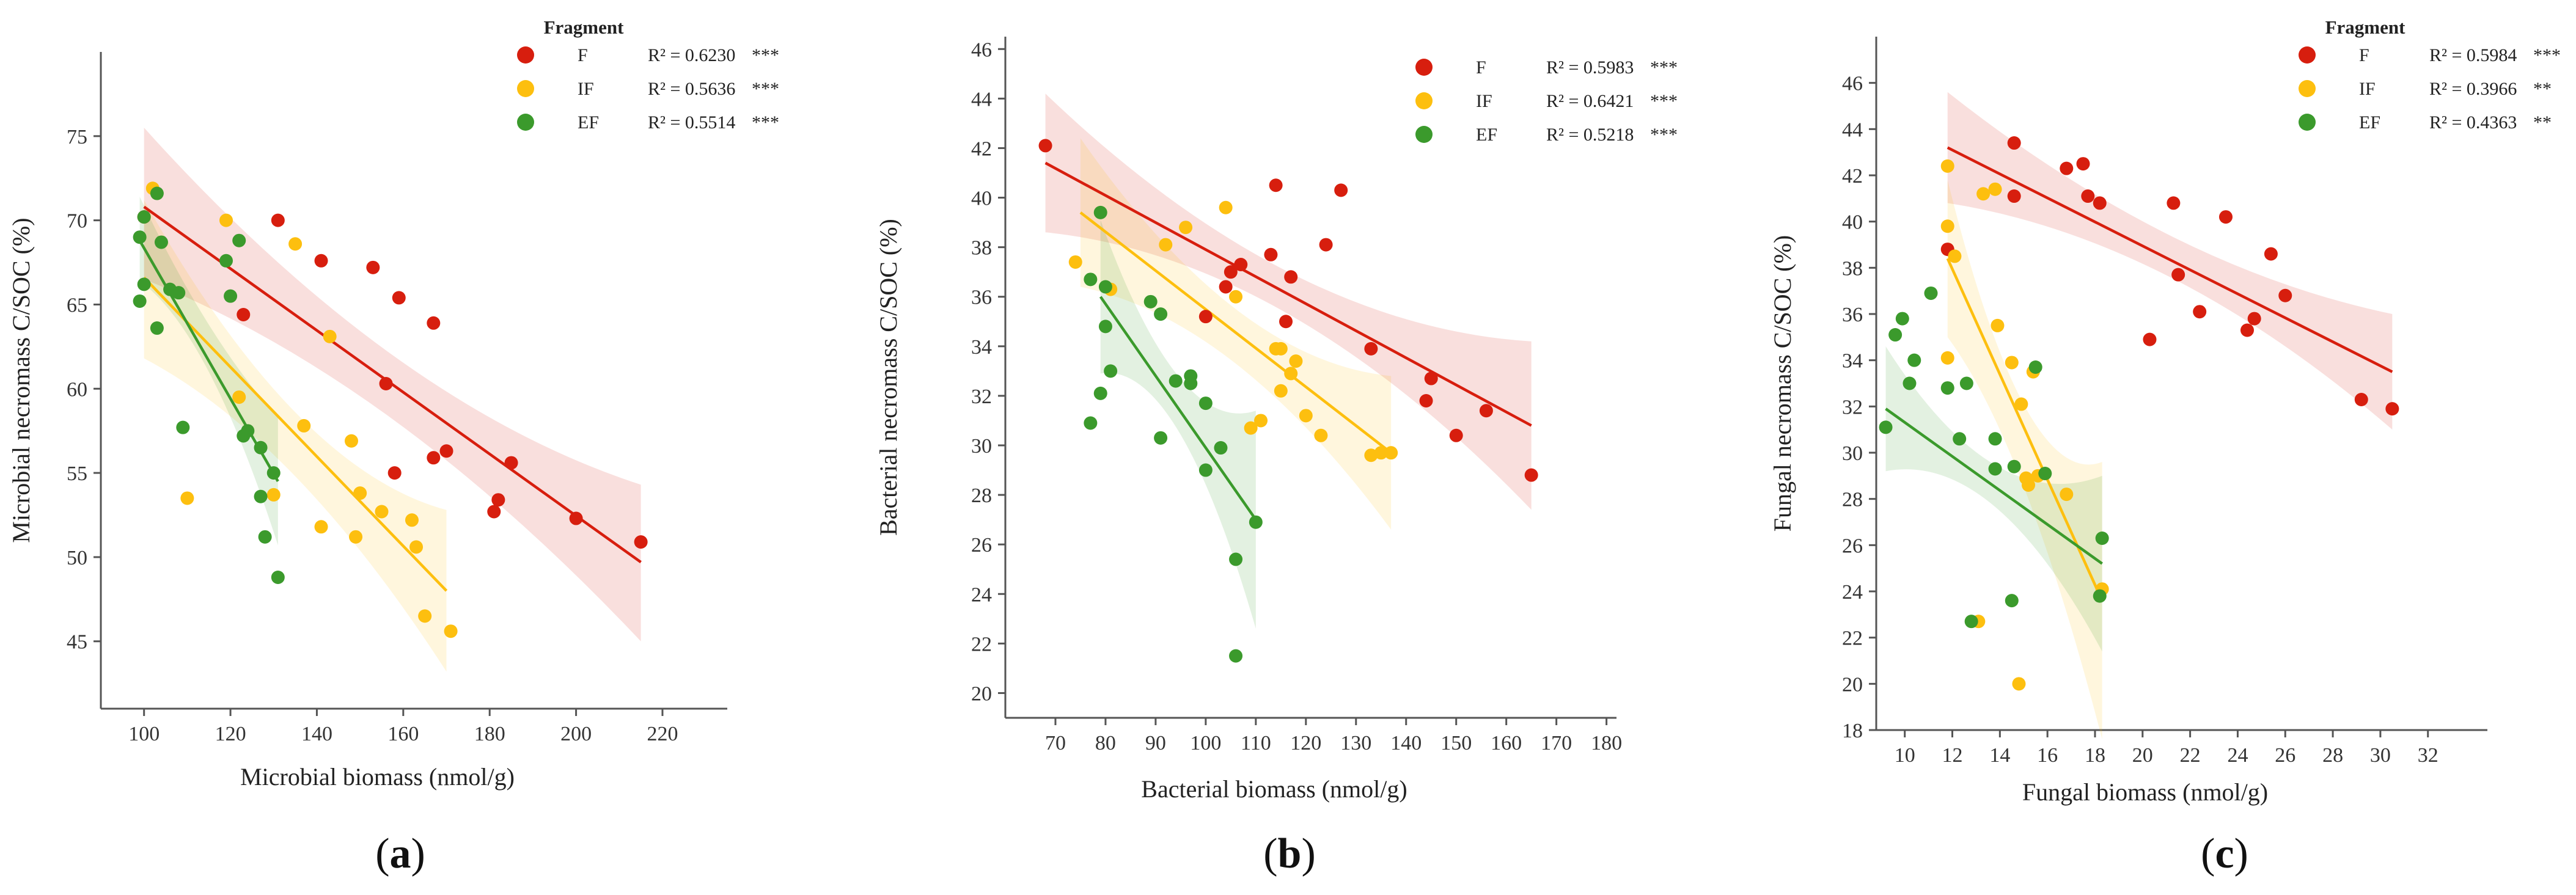 This screenshot has width=2576, height=895. I want to click on y-tick-label: 46, so click(1852, 84).